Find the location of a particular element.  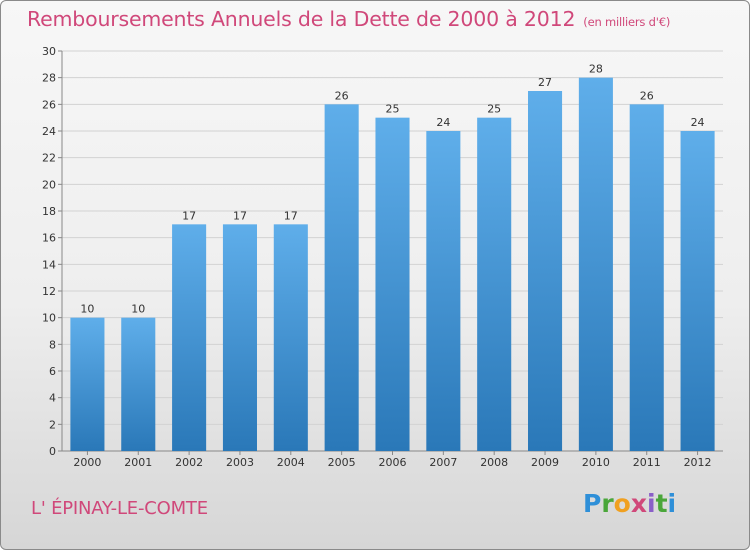

value-label-2008: 25 is located at coordinates (494, 109).